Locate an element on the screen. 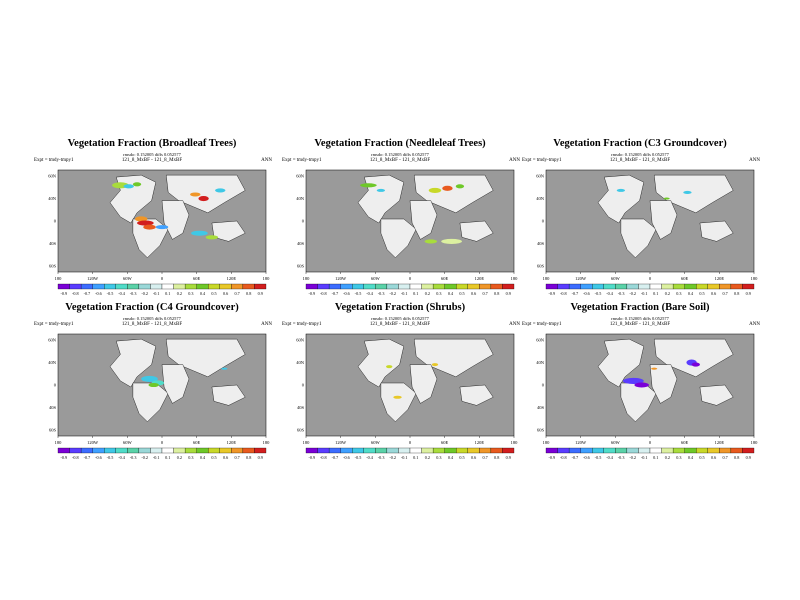  panel-stats: rmsdo: 0.152005 diffs 0.052577 is located at coordinates (640, 154).